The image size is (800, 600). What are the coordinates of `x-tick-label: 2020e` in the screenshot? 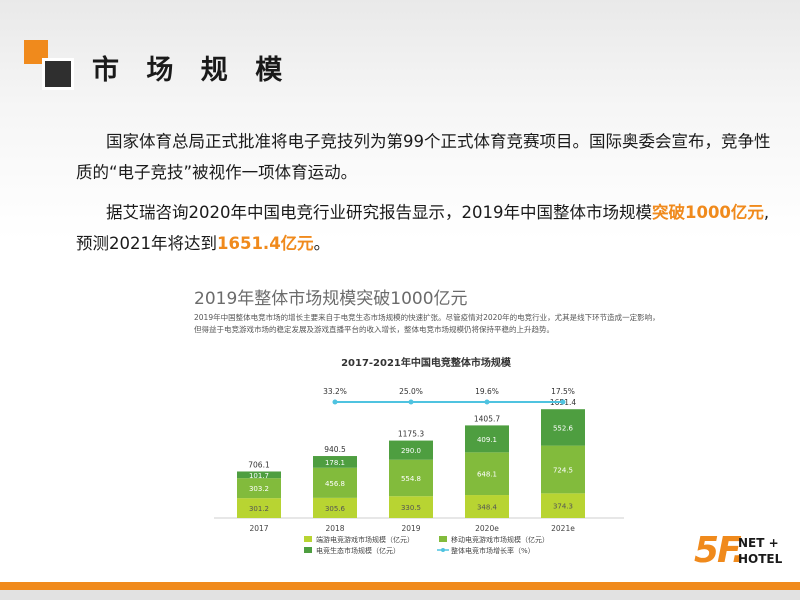 It's located at (487, 528).